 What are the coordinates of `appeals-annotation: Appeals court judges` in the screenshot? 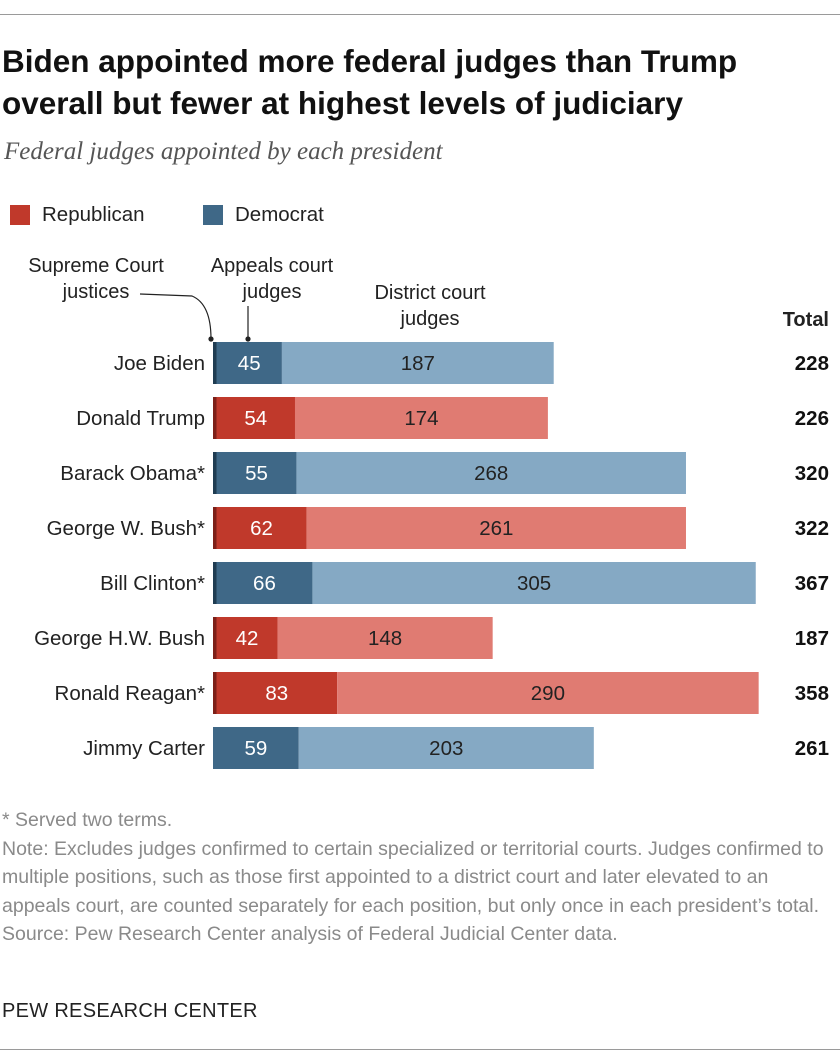 It's located at (272, 279).